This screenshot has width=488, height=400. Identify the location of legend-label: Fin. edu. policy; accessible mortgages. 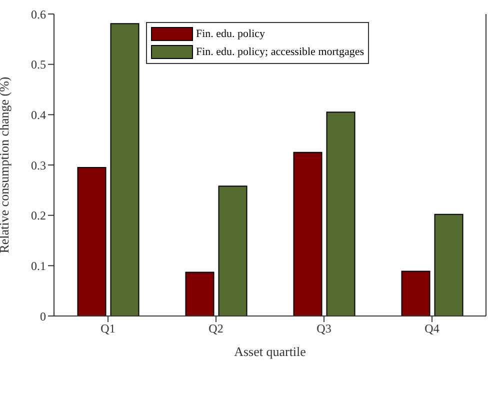
(280, 52).